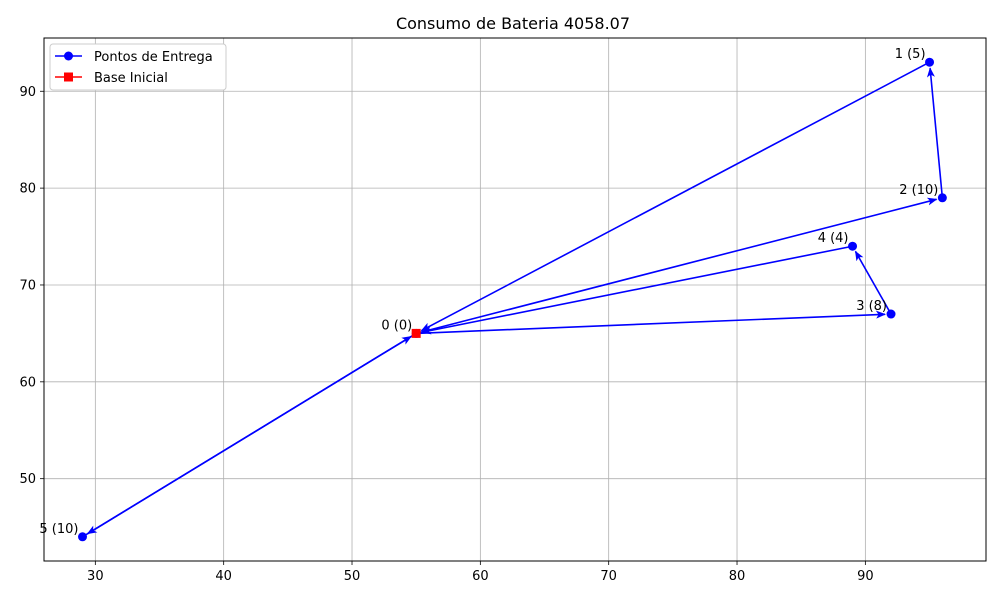  I want to click on x-tick-label: 30, so click(95, 576).